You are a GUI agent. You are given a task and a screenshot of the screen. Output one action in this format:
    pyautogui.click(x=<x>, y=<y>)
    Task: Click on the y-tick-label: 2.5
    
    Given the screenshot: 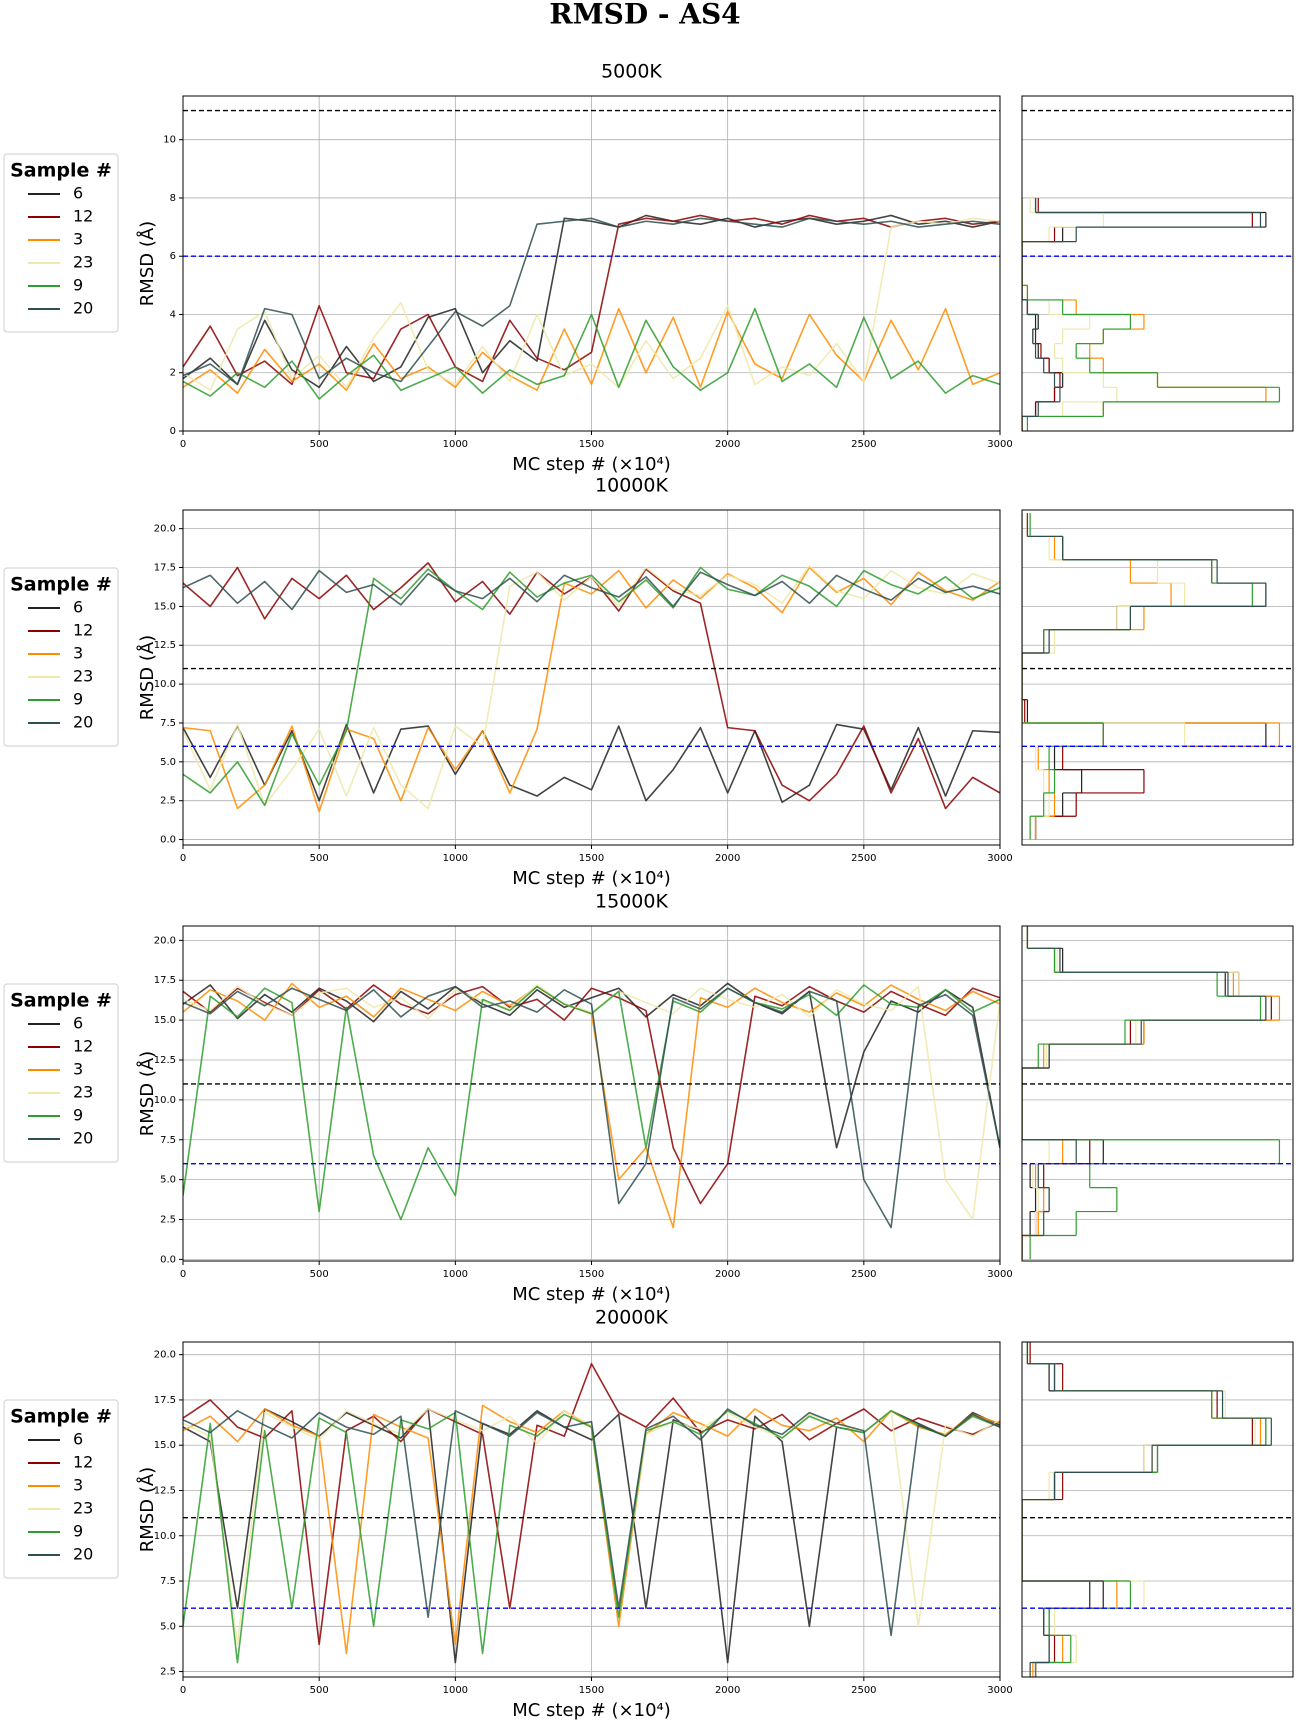 What is the action you would take?
    pyautogui.click(x=168, y=1672)
    